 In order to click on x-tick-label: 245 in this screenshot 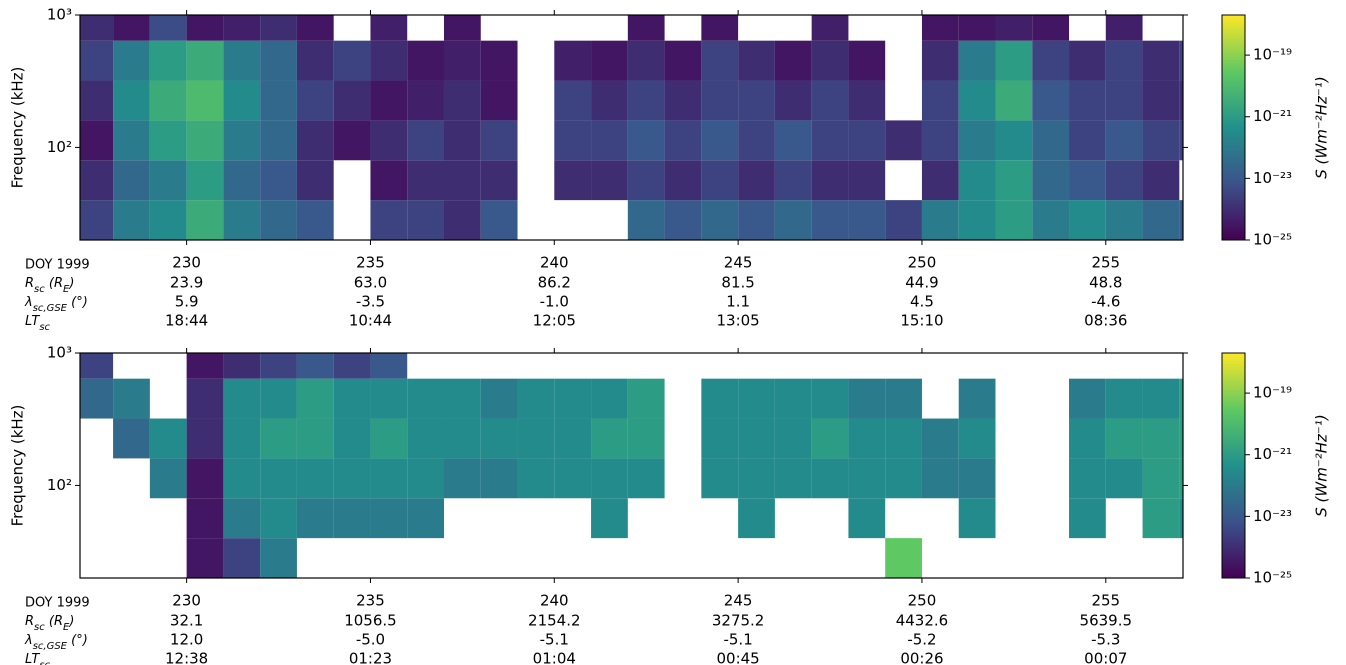, I will do `click(738, 263)`.